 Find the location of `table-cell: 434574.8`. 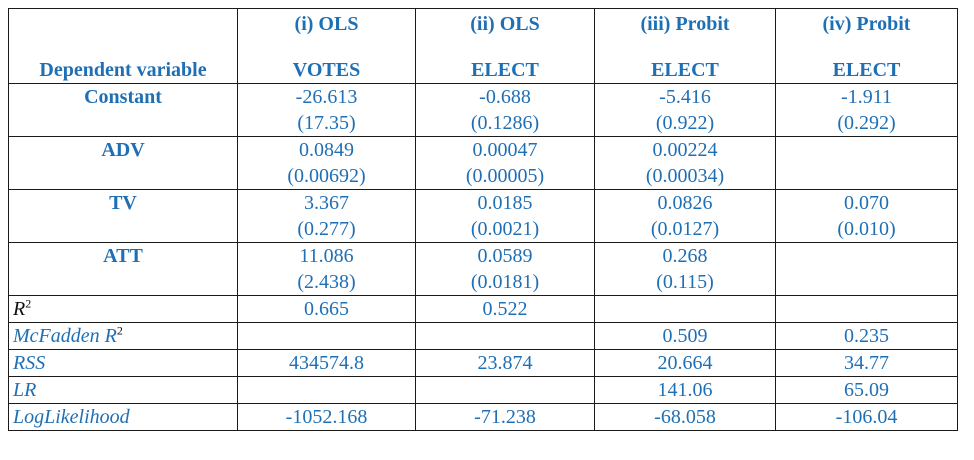

table-cell: 434574.8 is located at coordinates (326, 363).